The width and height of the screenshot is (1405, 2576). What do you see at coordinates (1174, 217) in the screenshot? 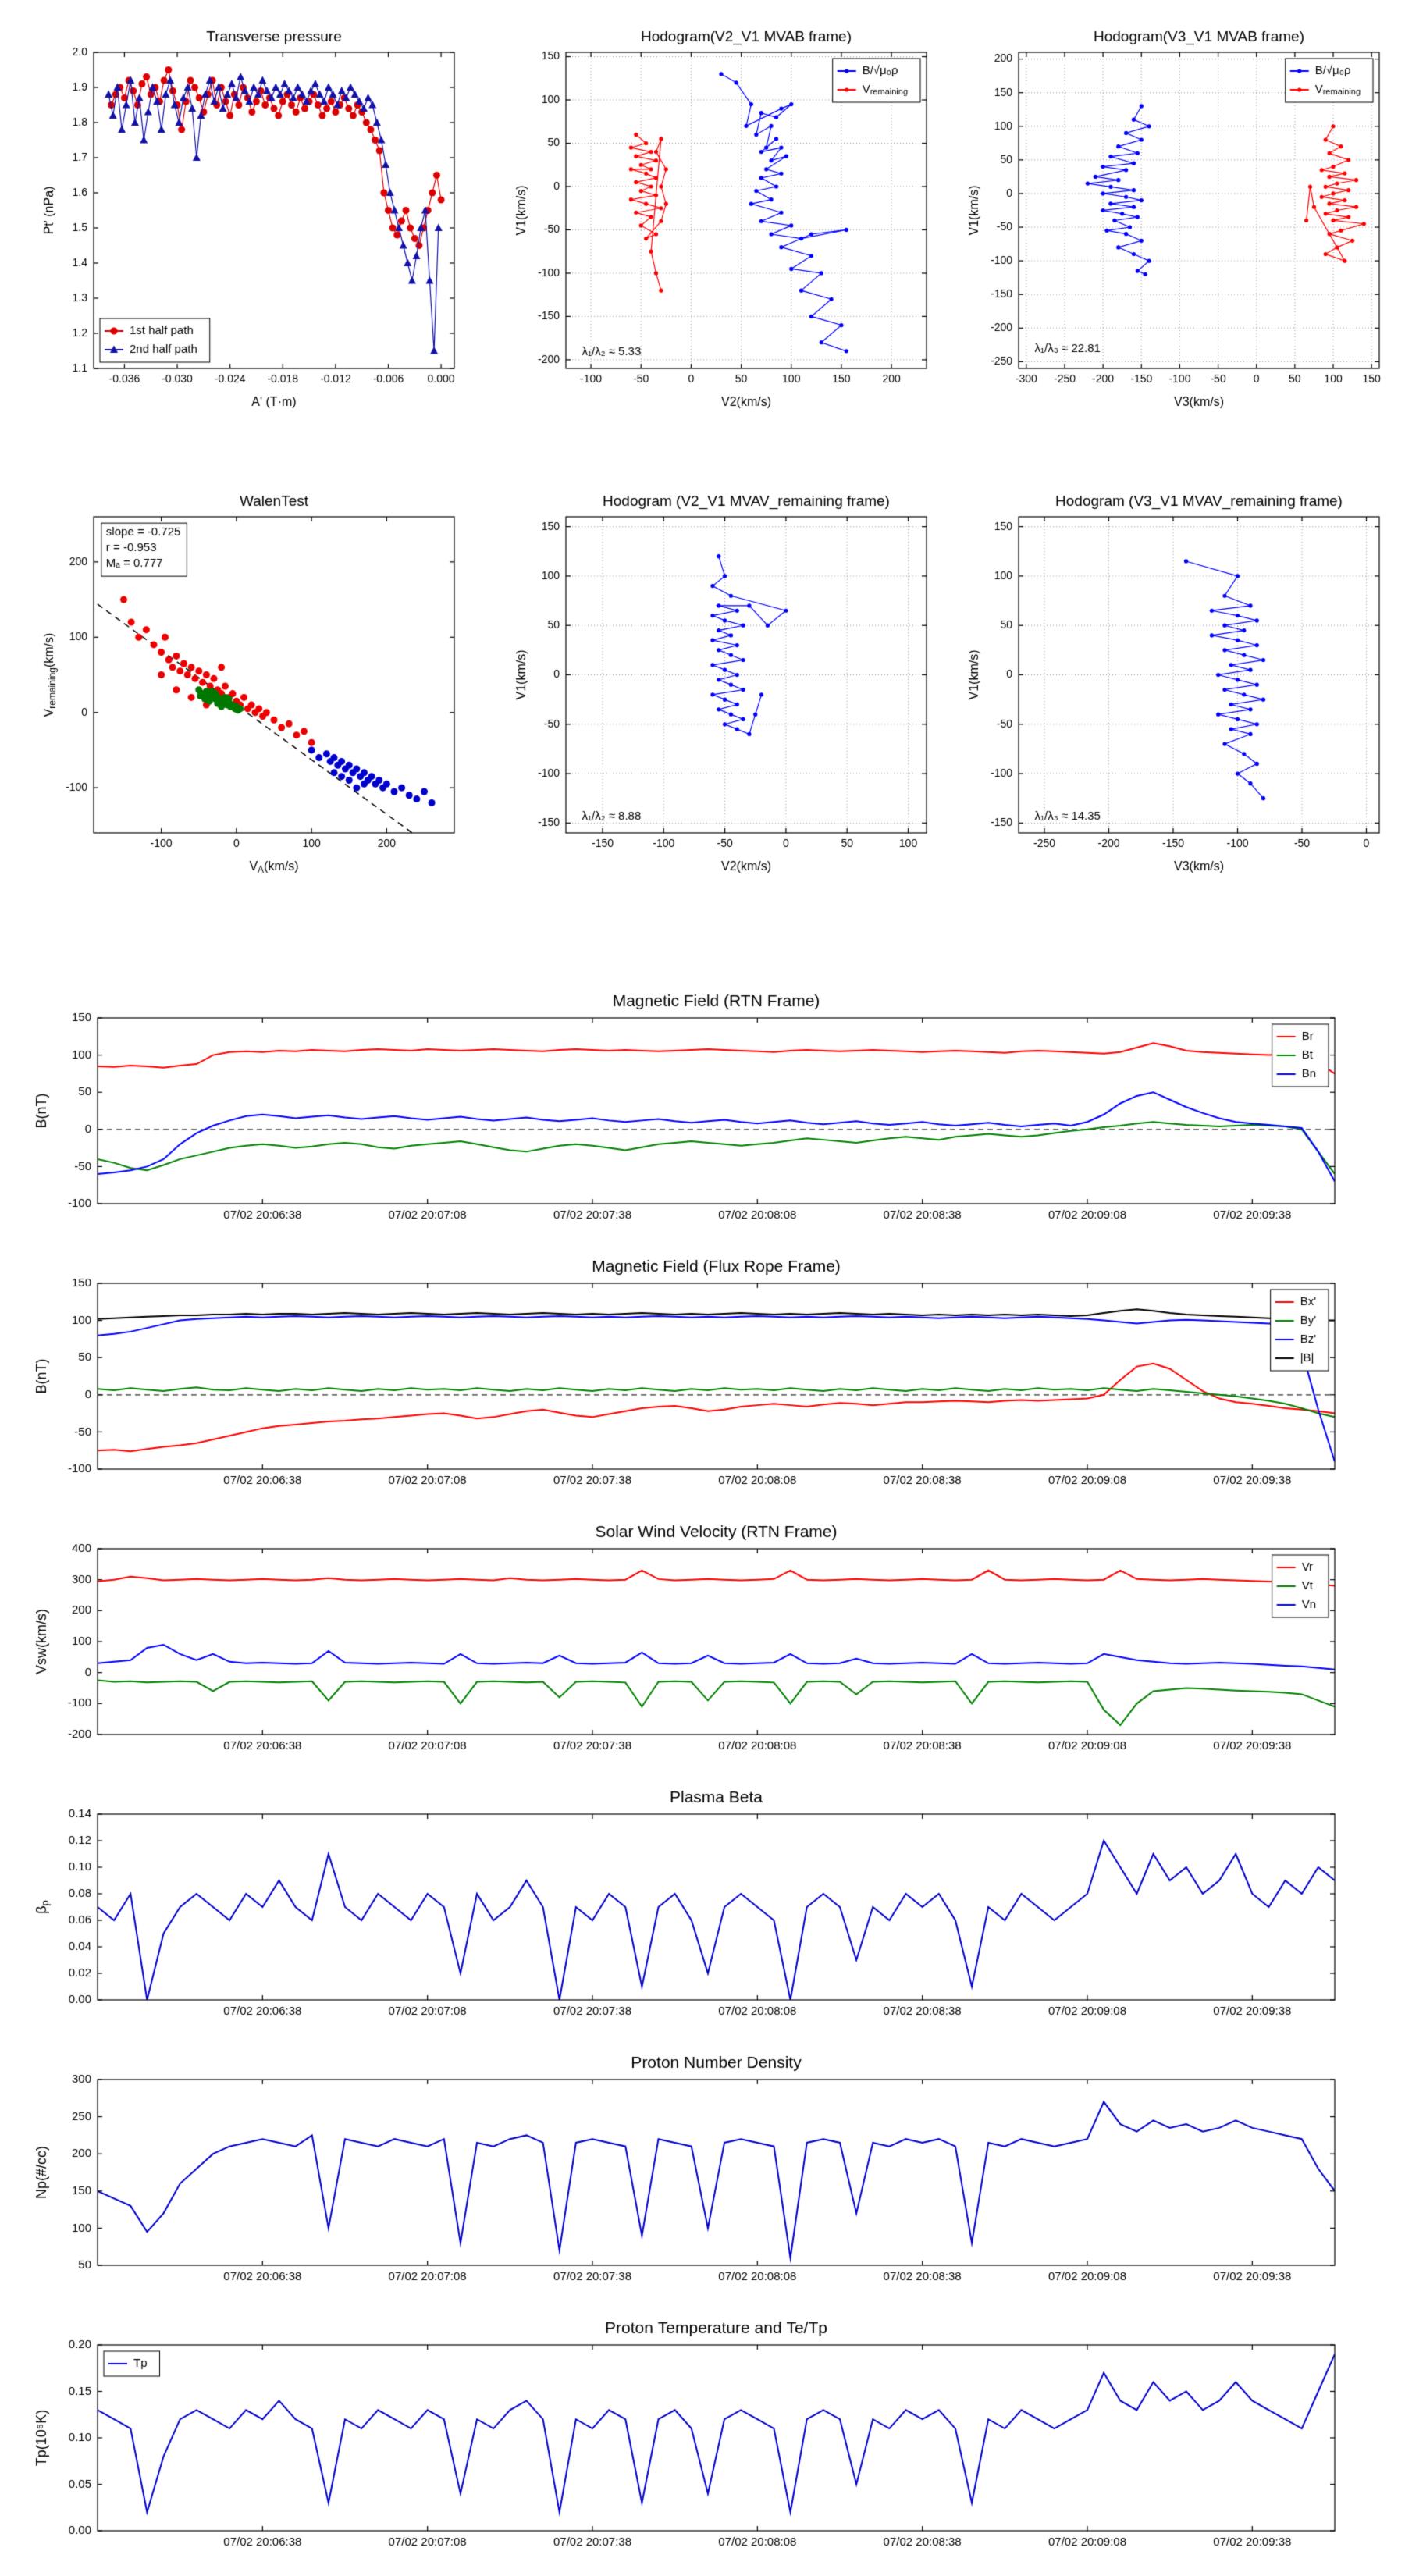
I see `panel-hodogram-v3v1-mvab` at bounding box center [1174, 217].